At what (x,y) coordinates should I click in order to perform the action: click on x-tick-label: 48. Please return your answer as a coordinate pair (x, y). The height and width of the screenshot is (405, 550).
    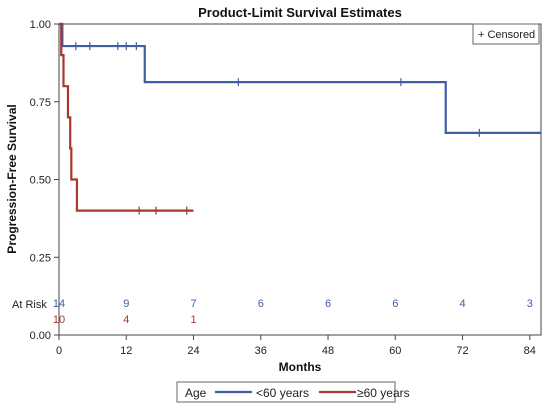
    Looking at the image, I should click on (328, 351).